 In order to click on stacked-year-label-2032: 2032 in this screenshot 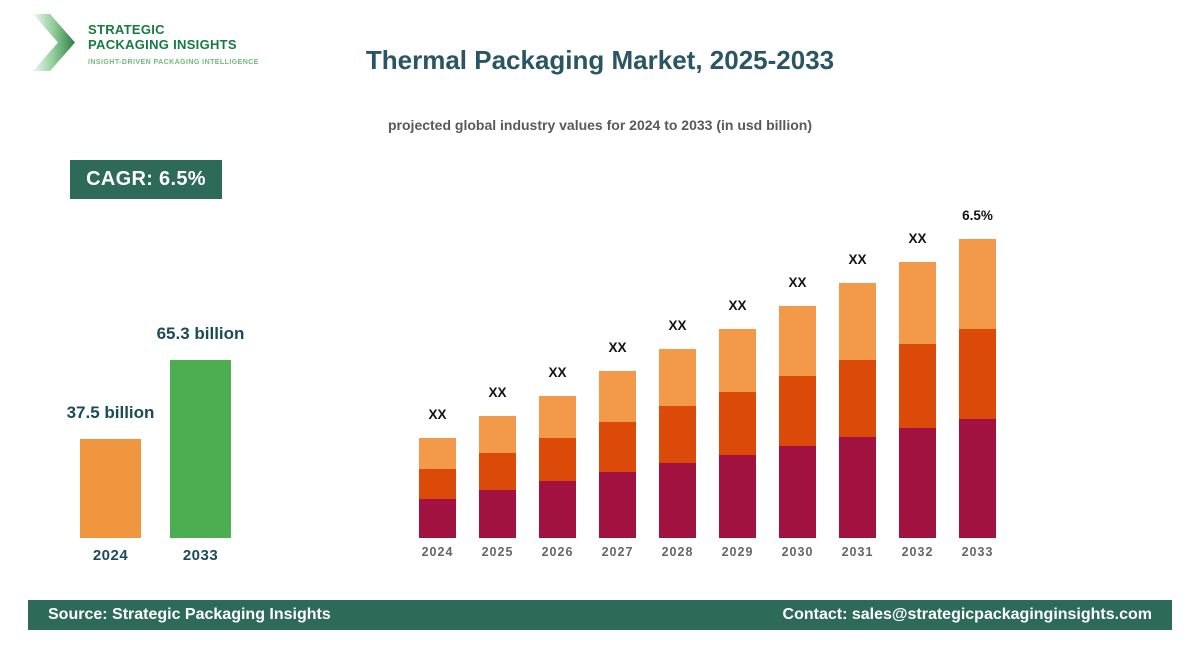, I will do `click(917, 552)`.